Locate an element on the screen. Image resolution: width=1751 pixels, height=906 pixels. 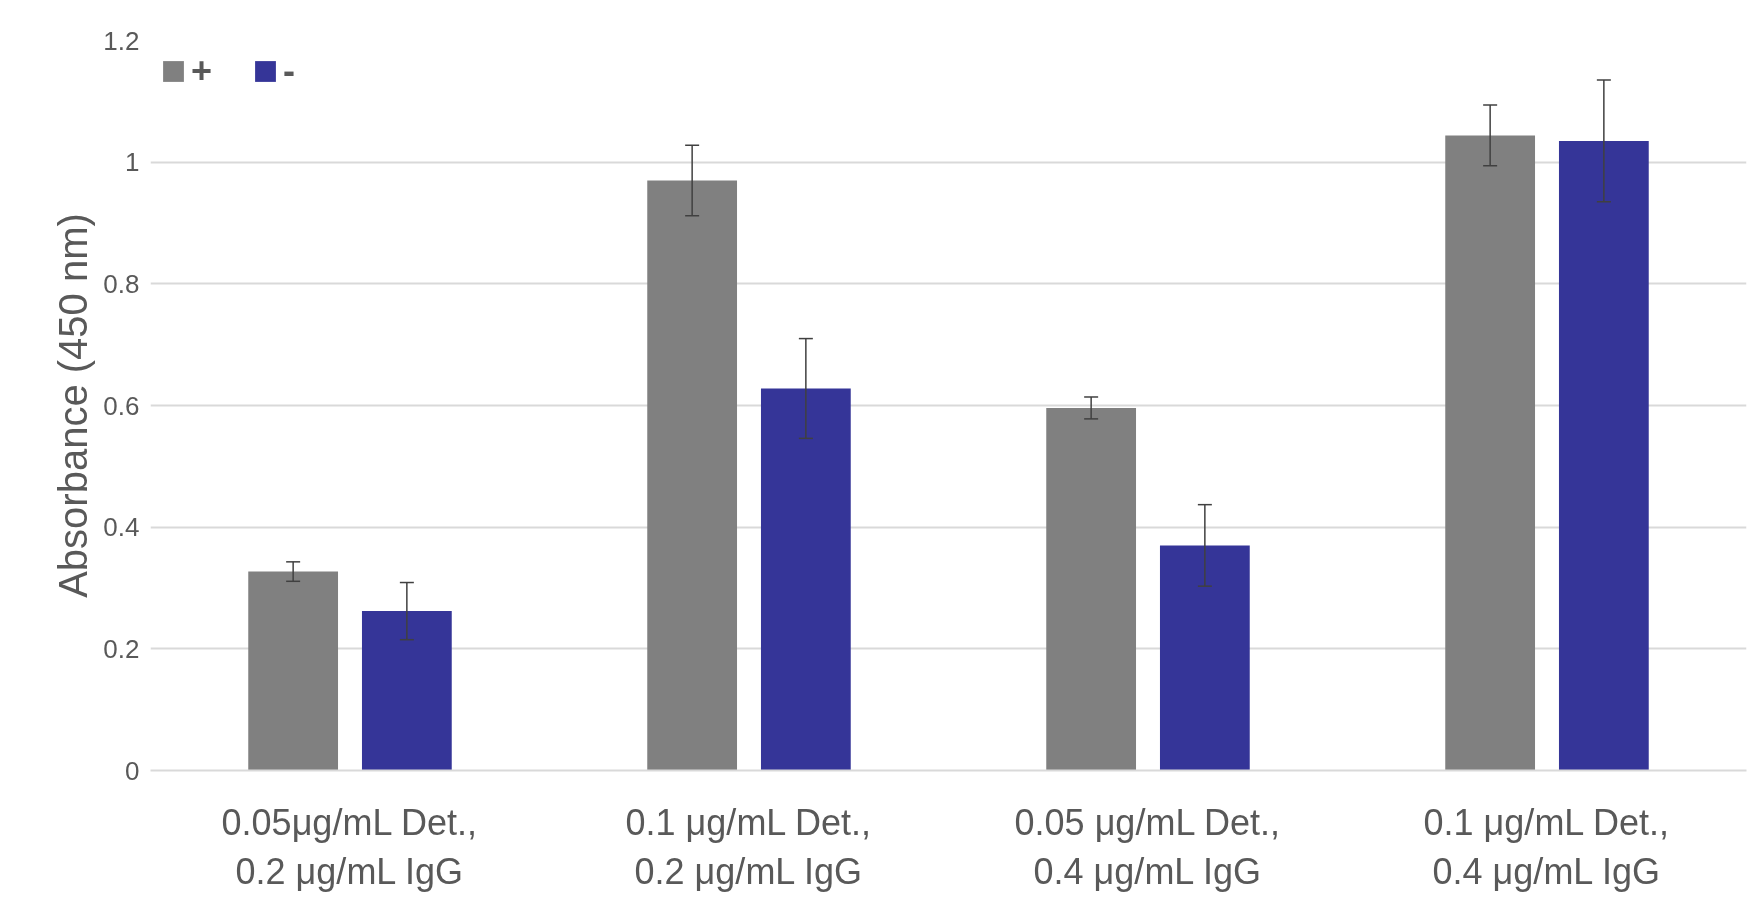
x-tick-label: 0.05 μg/mL Det., 0.4 μg/mL IgG is located at coordinates (1147, 846).